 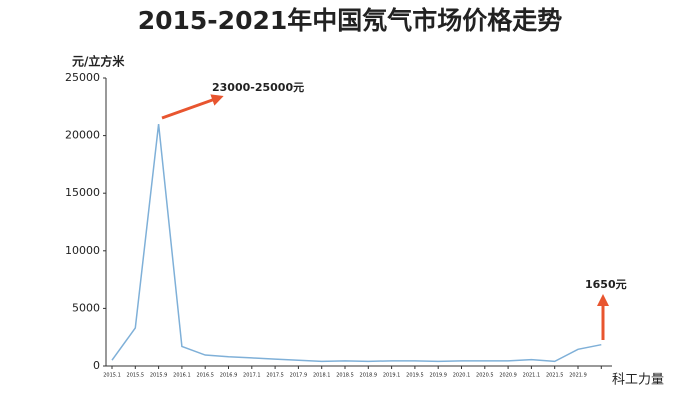 What do you see at coordinates (159, 376) in the screenshot?
I see `x-tick-label: 2015.9` at bounding box center [159, 376].